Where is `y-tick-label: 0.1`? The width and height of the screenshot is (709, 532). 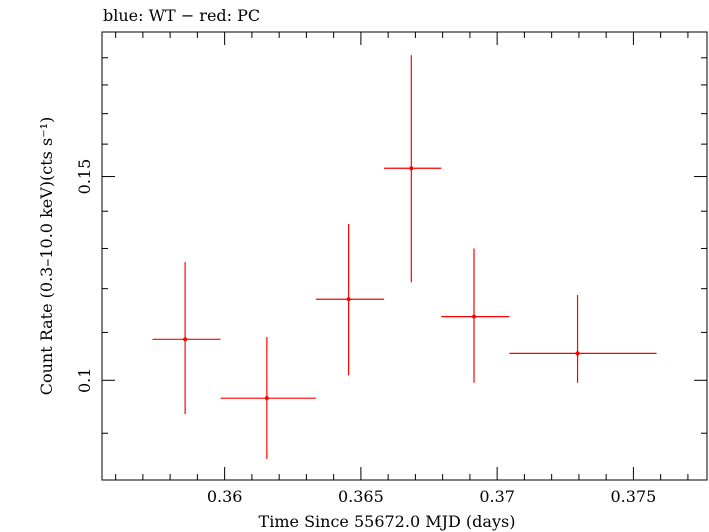 y-tick-label: 0.1 is located at coordinates (84, 380).